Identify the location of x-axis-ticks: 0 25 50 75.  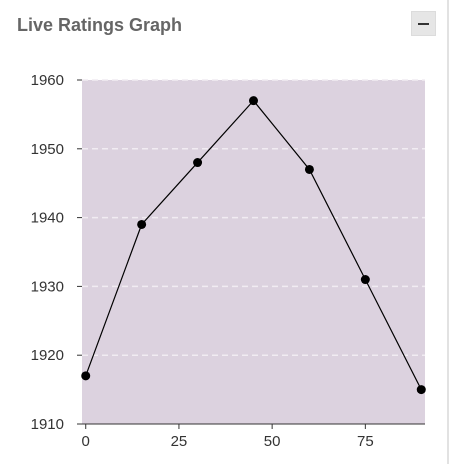
(228, 437).